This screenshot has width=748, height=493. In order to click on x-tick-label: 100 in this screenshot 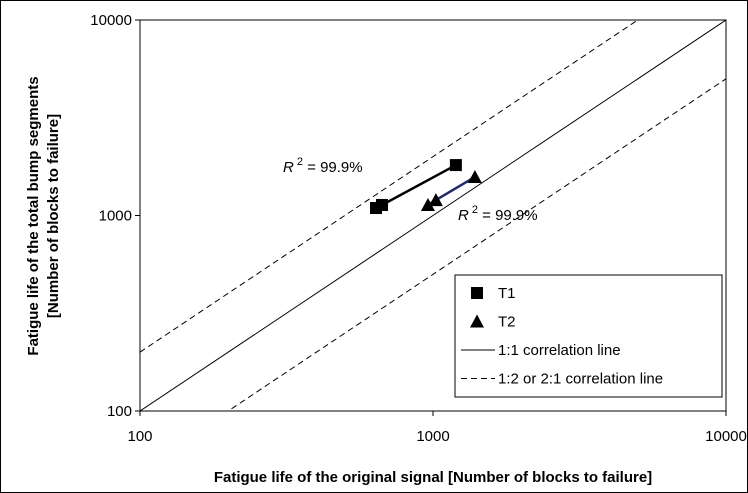, I will do `click(139, 436)`.